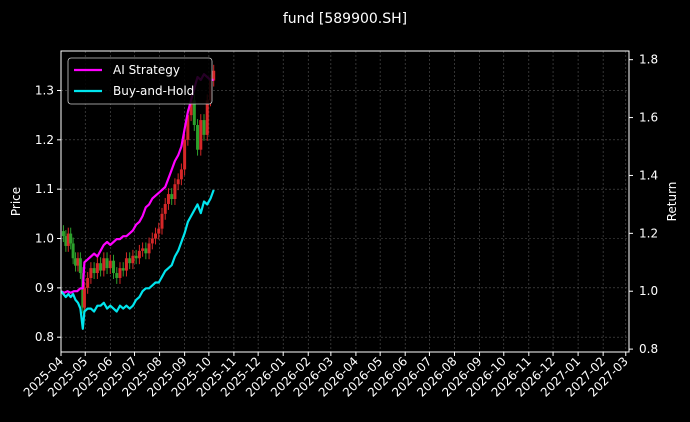  I want to click on y-left-tick-label: 0.9, so click(44, 288).